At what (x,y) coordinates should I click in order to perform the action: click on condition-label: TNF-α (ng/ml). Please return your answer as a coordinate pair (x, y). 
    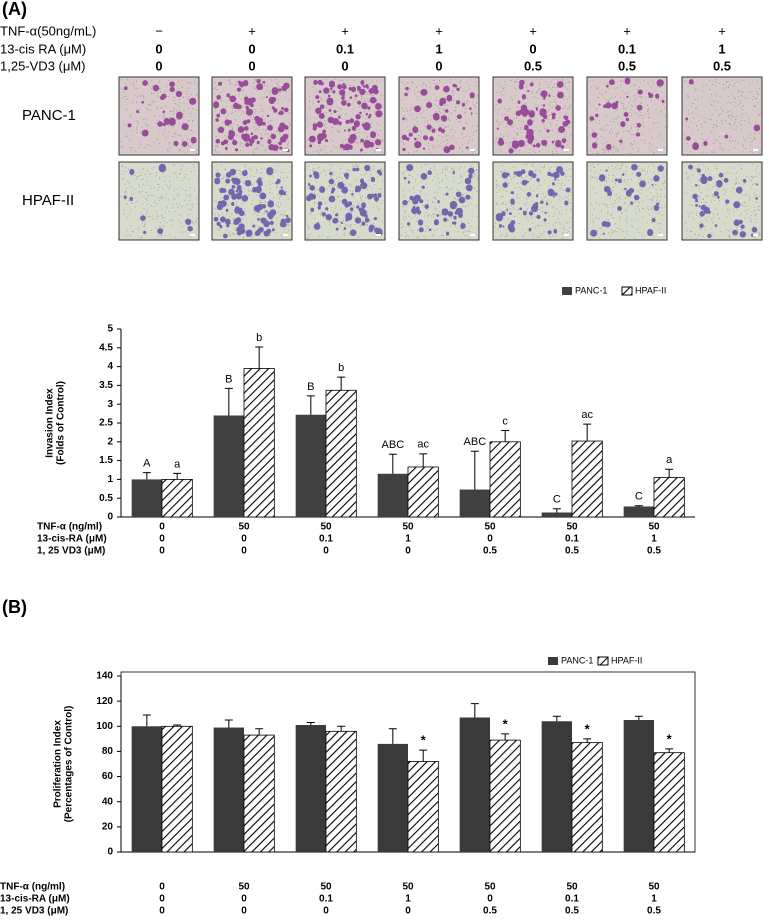
    Looking at the image, I should click on (69, 527).